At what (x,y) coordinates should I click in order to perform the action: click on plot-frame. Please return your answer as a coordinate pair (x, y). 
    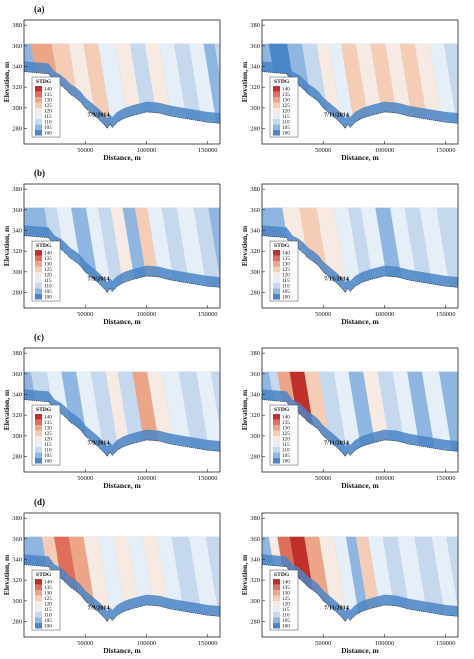
    Looking at the image, I should click on (122, 82).